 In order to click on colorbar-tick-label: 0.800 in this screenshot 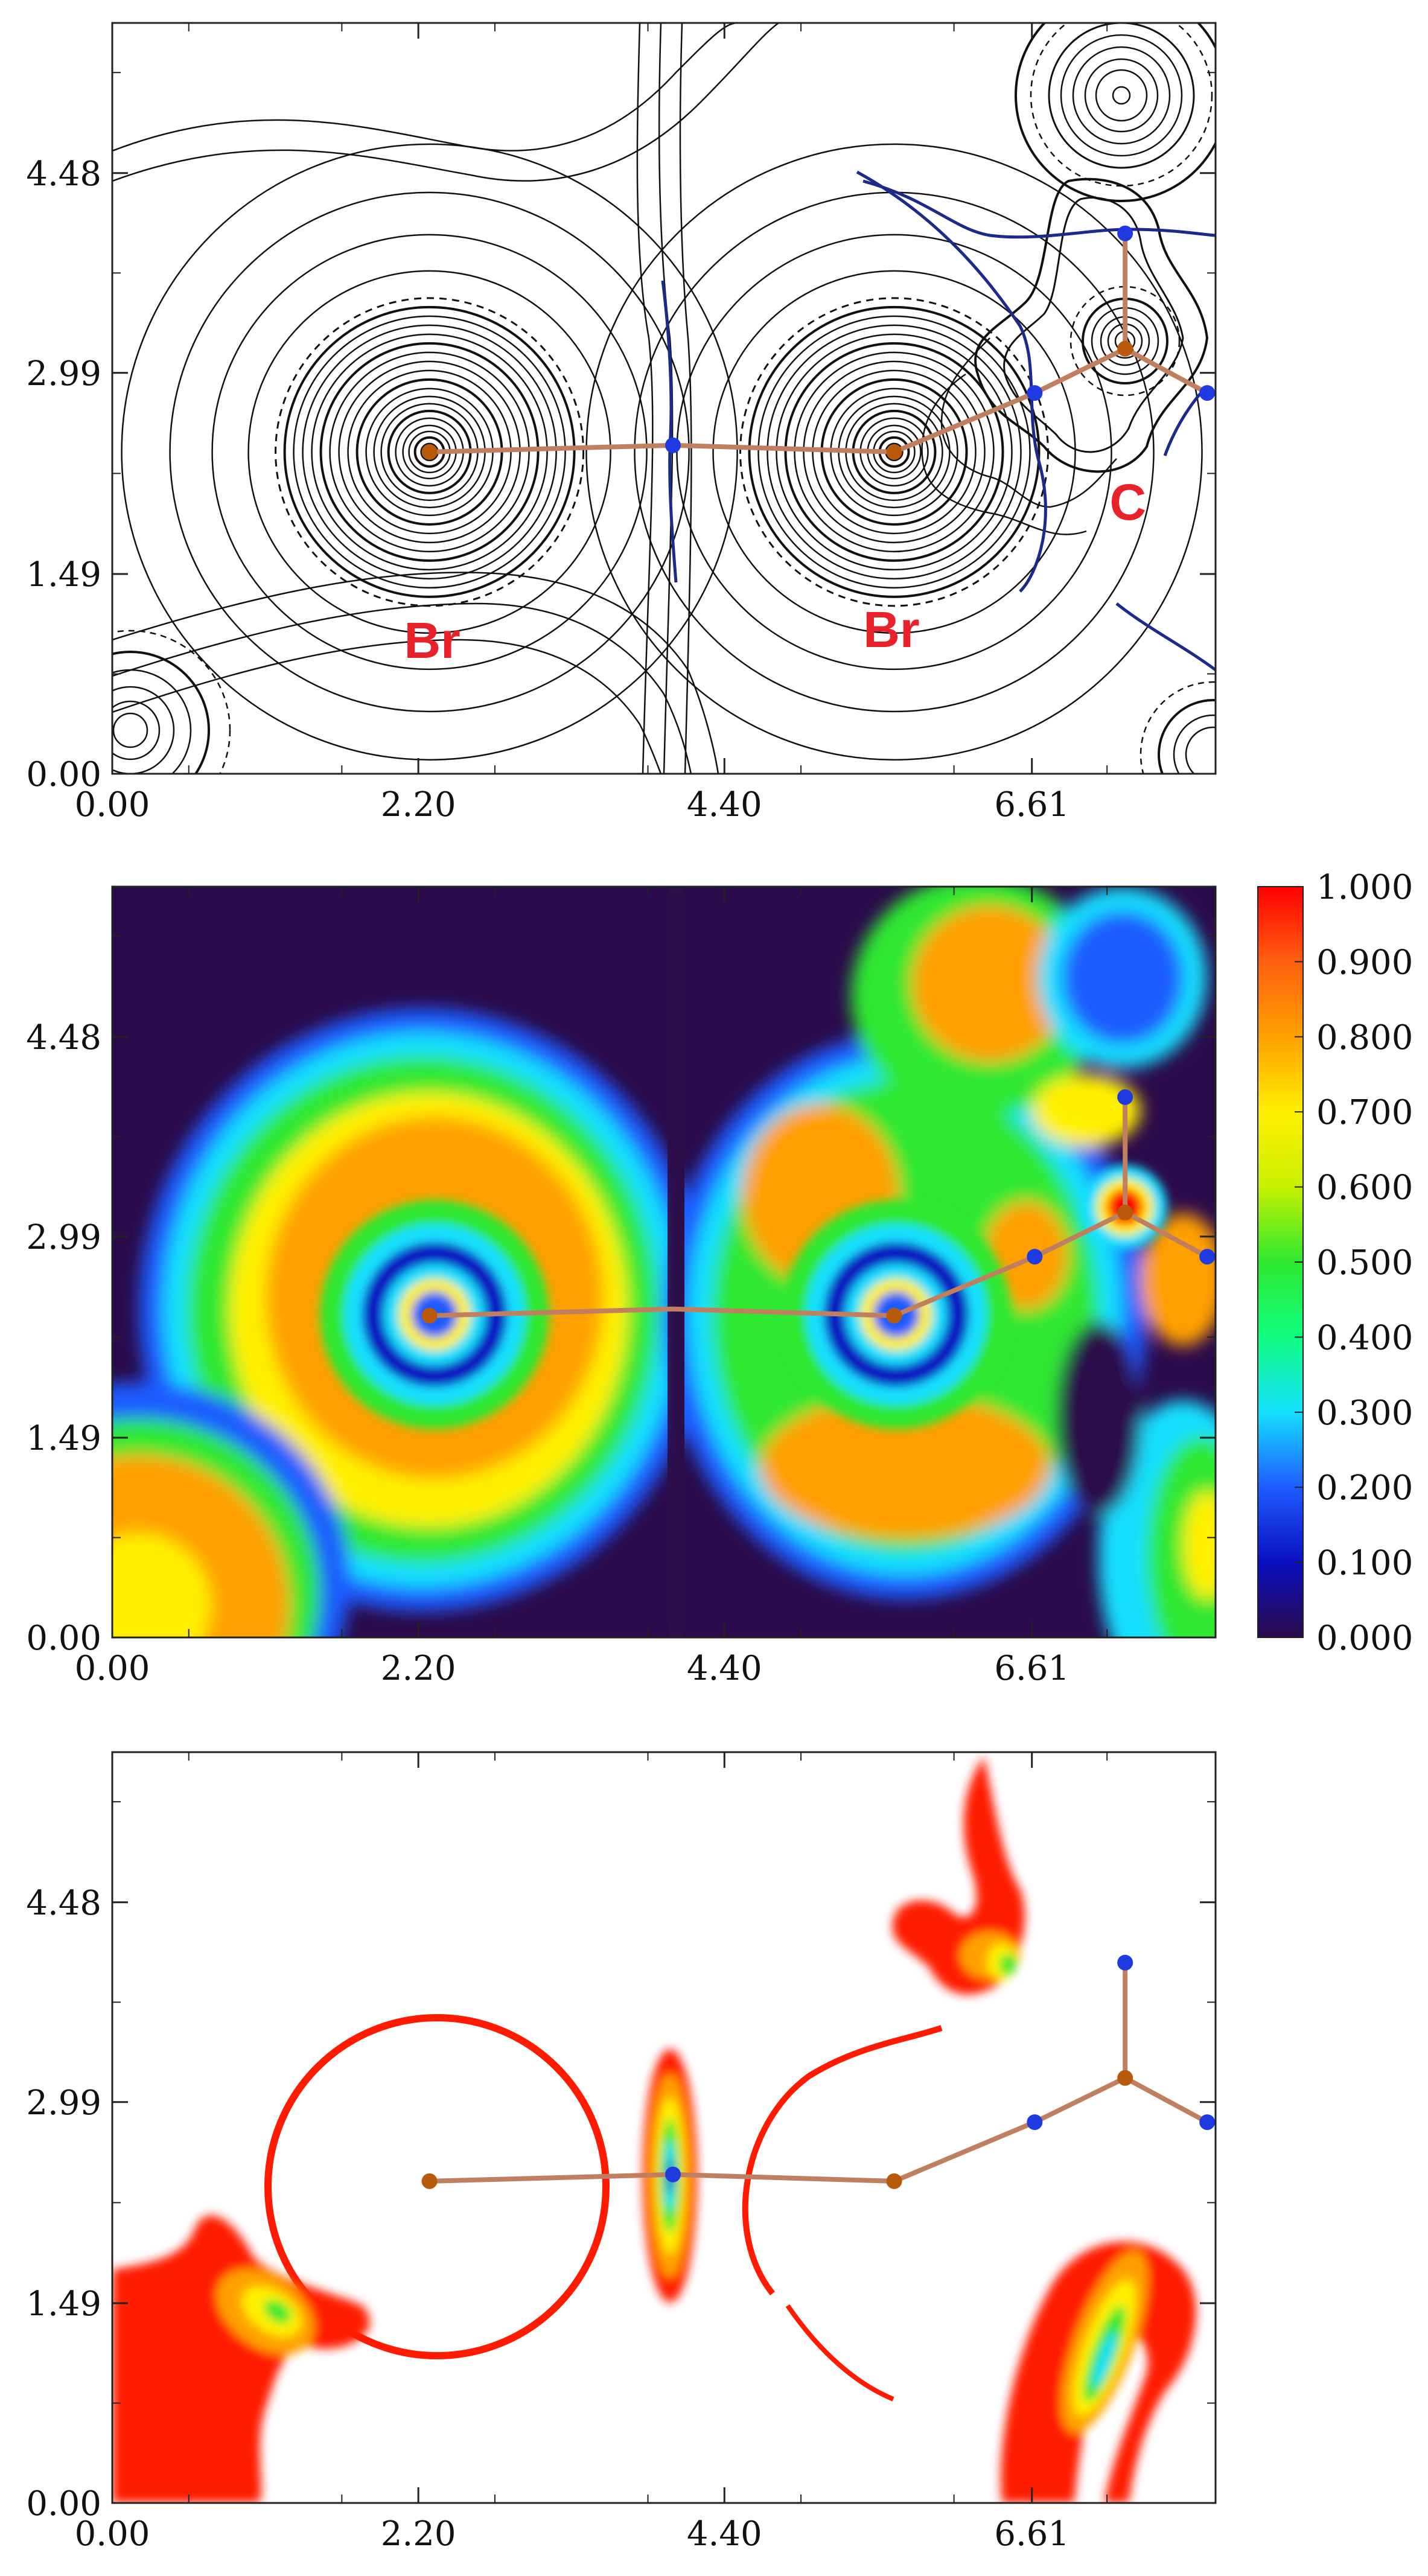, I will do `click(1364, 1037)`.